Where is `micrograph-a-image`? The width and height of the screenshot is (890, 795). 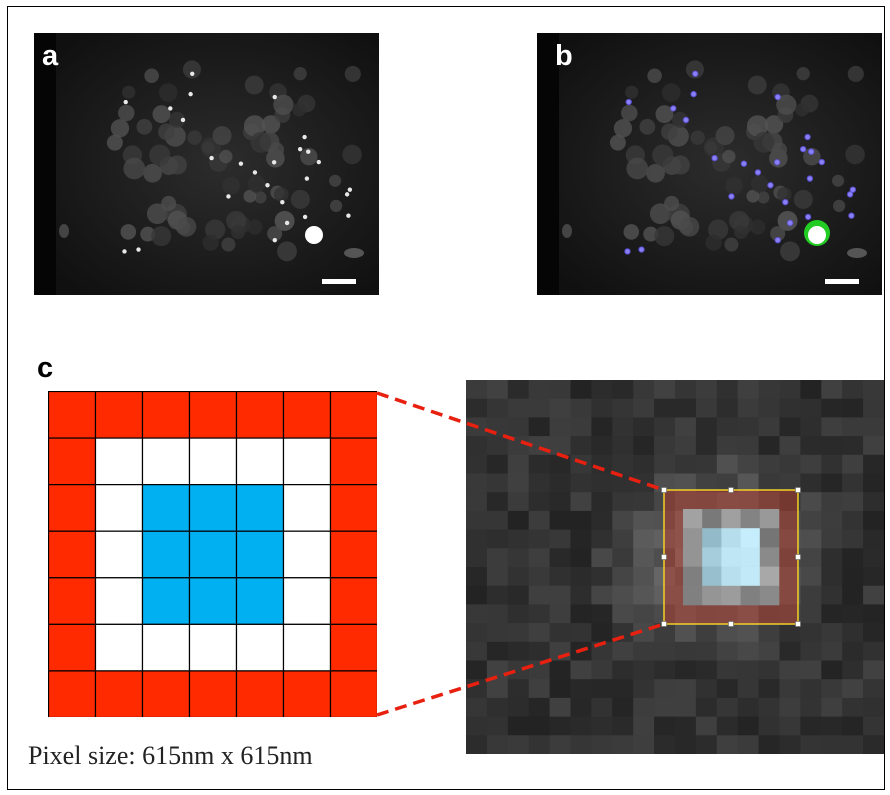 micrograph-a-image is located at coordinates (206, 164).